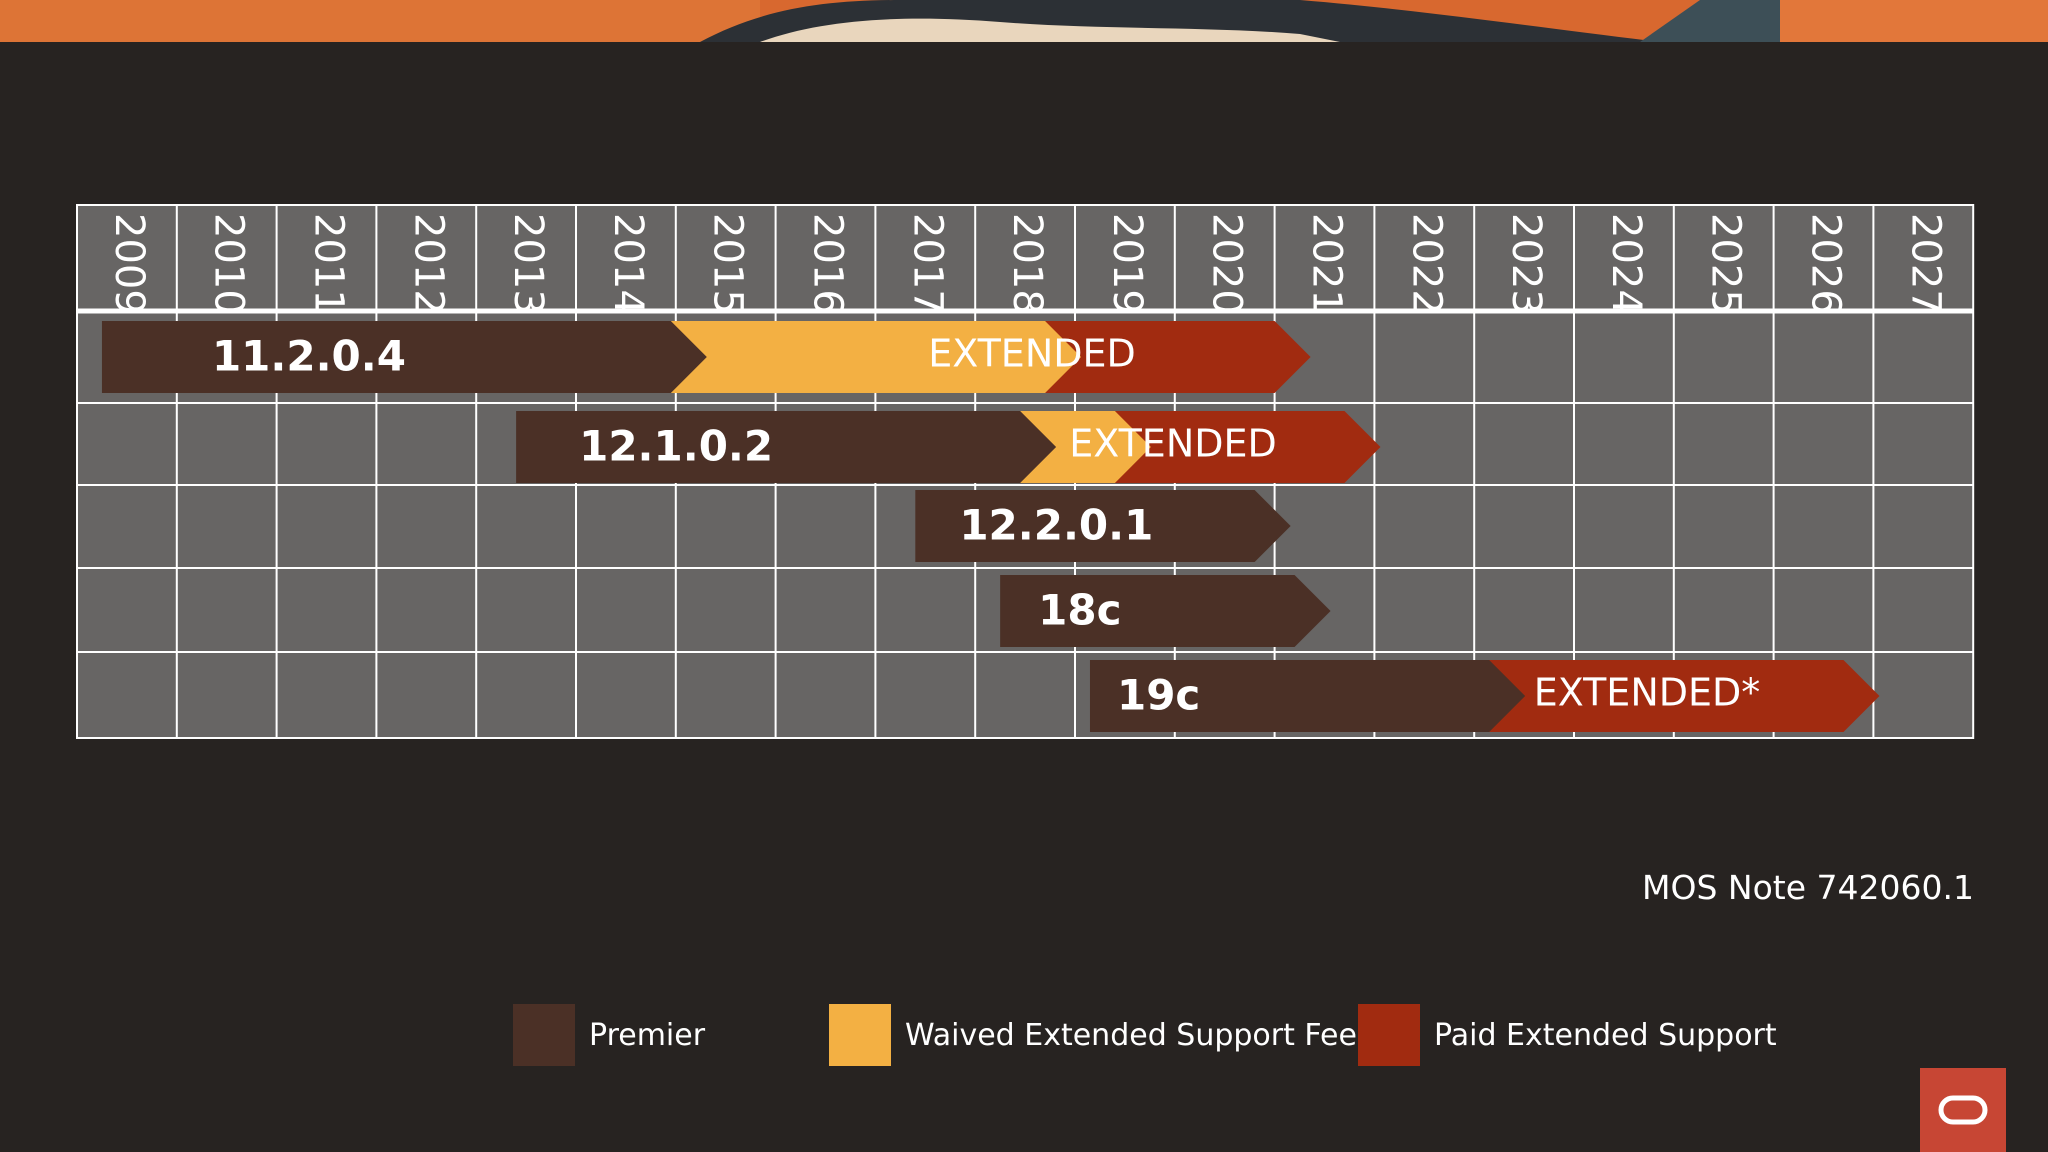 The image size is (2048, 1152). What do you see at coordinates (309, 356) in the screenshot?
I see `release-label: 11.2.0.4` at bounding box center [309, 356].